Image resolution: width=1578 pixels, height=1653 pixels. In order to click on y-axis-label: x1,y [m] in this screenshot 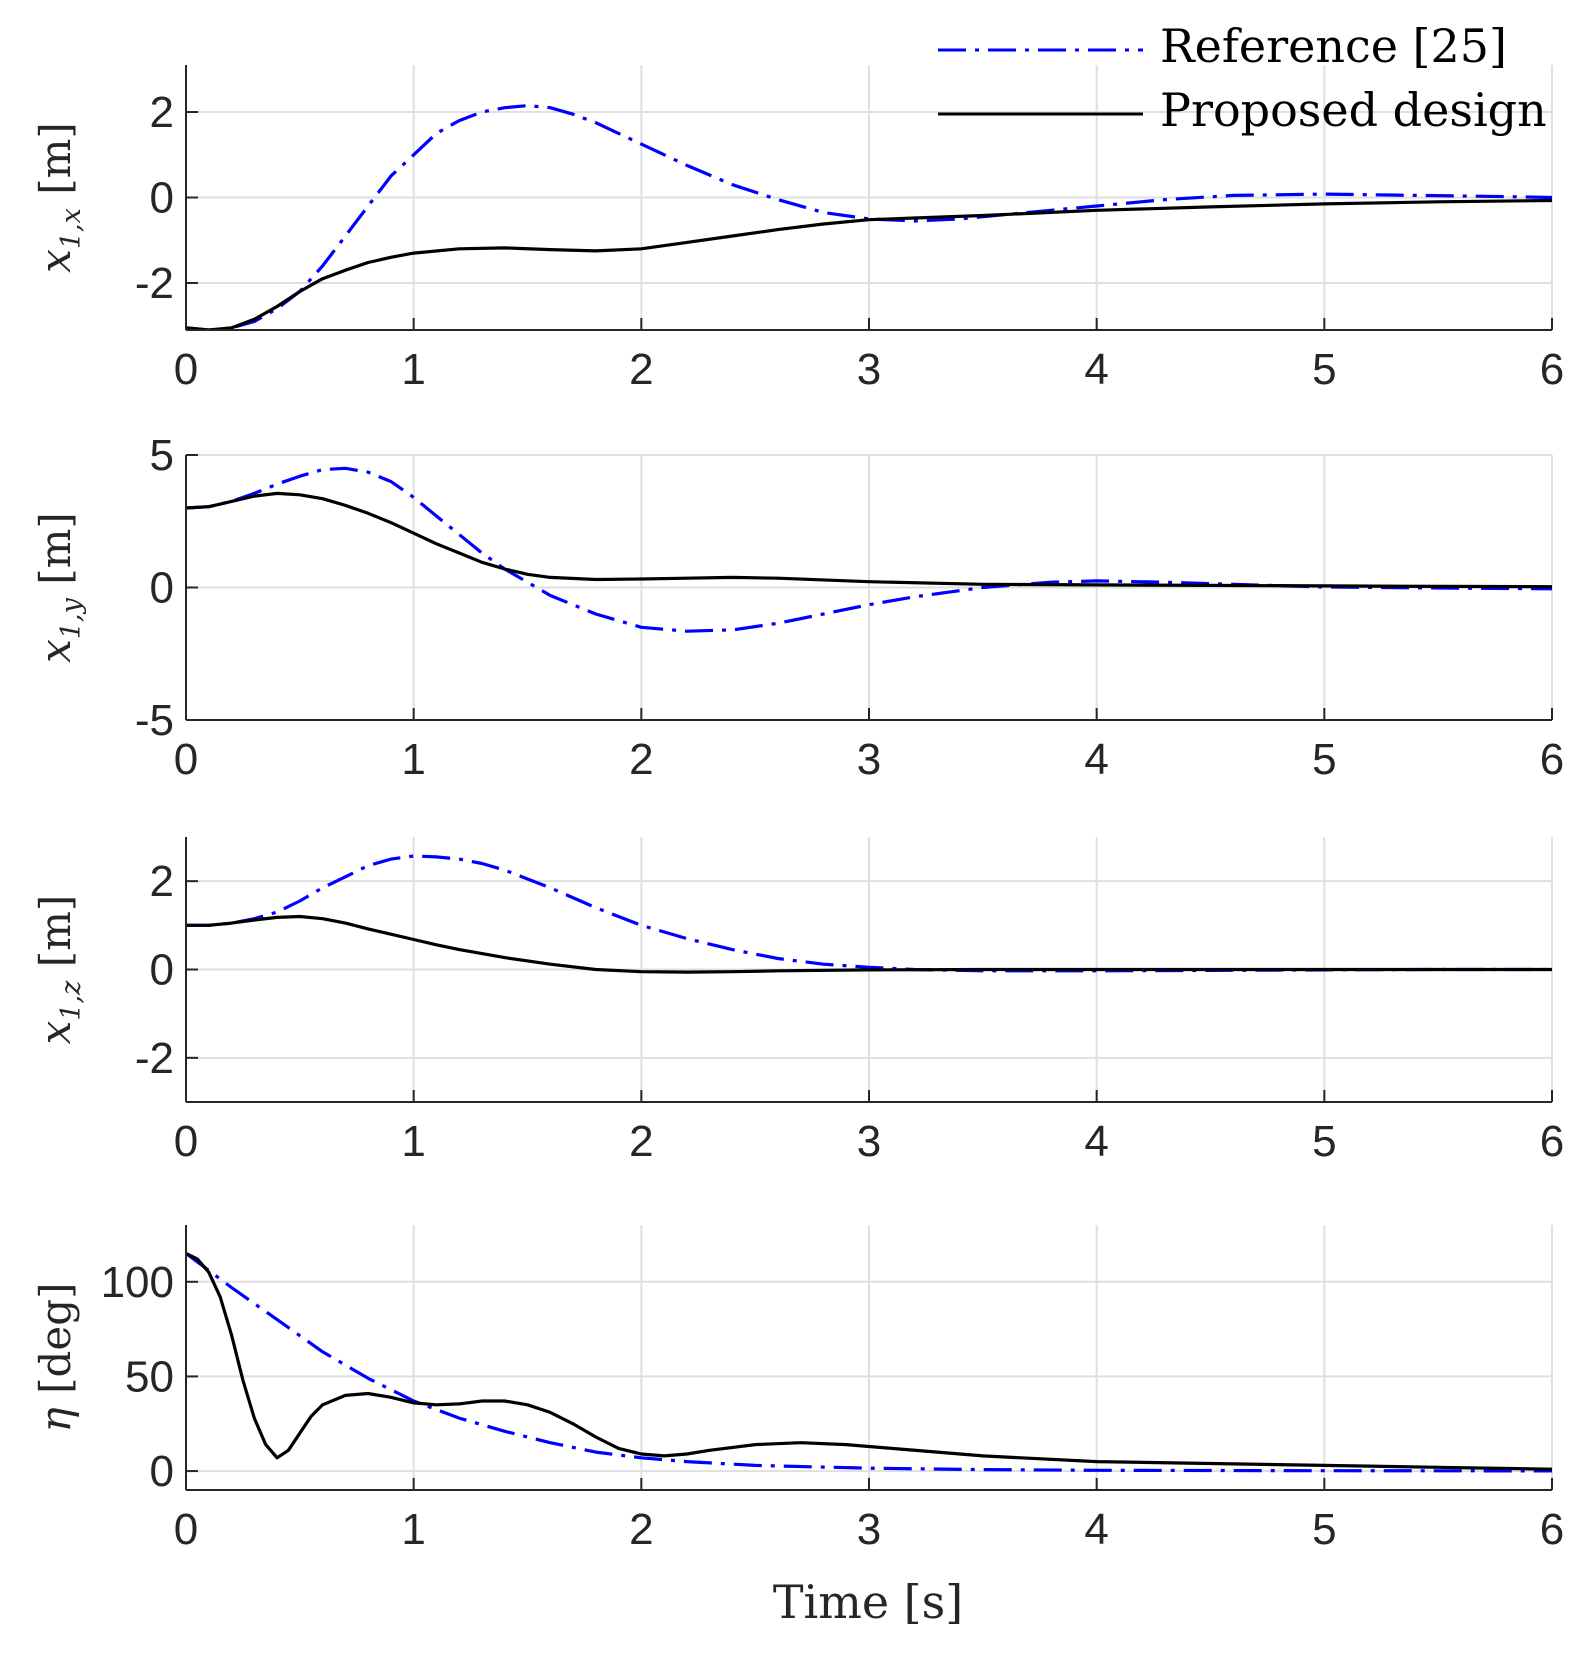, I will do `click(59, 587)`.